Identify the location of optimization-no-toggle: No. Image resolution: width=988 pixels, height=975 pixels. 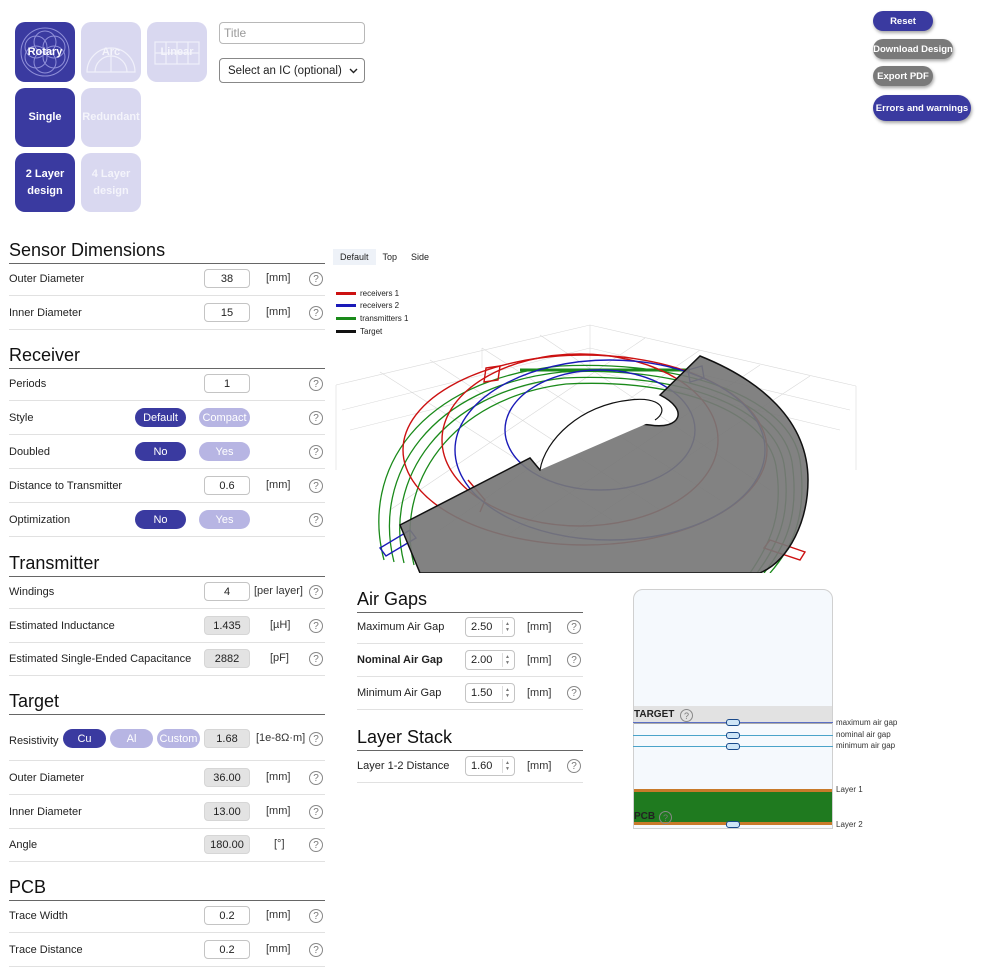
(160, 519).